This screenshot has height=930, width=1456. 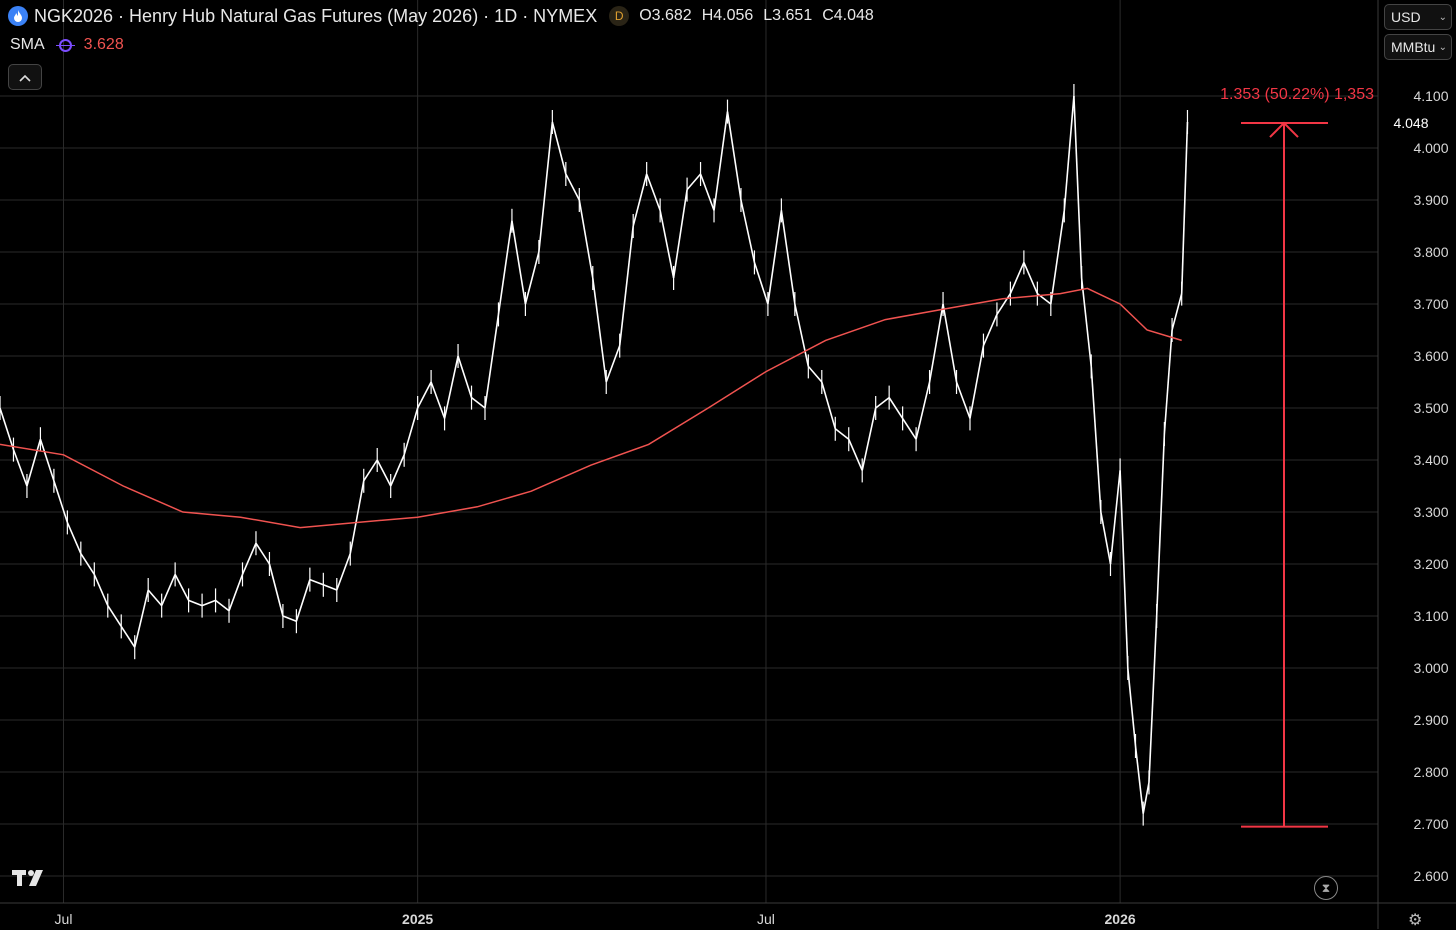 I want to click on ohlc-low: L3.651, so click(x=788, y=15).